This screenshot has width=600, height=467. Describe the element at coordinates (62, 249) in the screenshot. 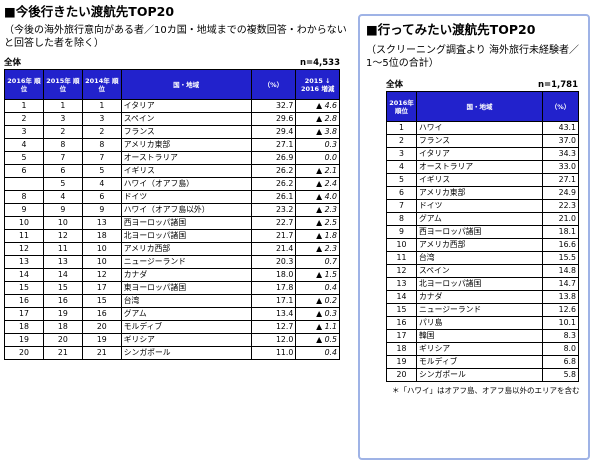

I see `rank-2015-cell: 11` at that location.